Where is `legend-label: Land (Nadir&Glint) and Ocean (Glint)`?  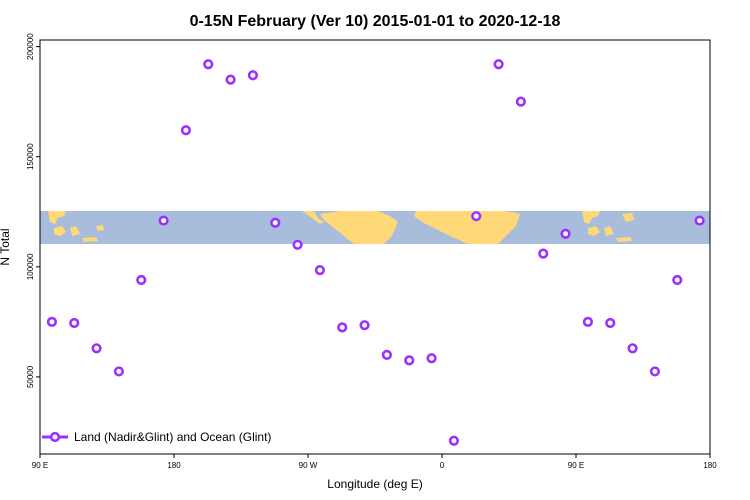 legend-label: Land (Nadir&Glint) and Ocean (Glint) is located at coordinates (172, 437).